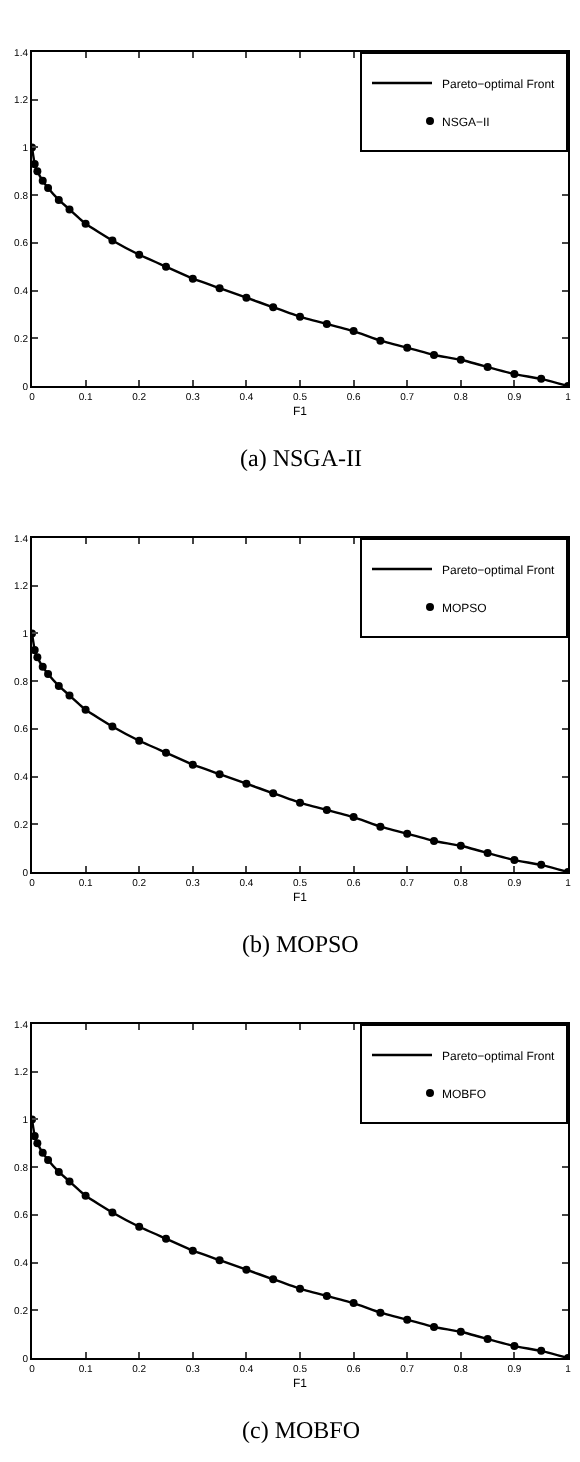 This screenshot has width=580, height=1462. Describe the element at coordinates (301, 1430) in the screenshot. I see `text: (c) MOBFO` at that location.